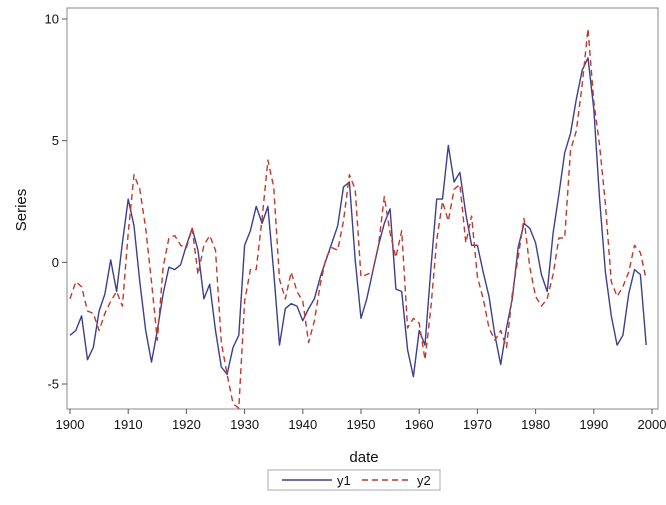 The height and width of the screenshot is (505, 666). I want to click on x-tick-label: 1980, so click(535, 424).